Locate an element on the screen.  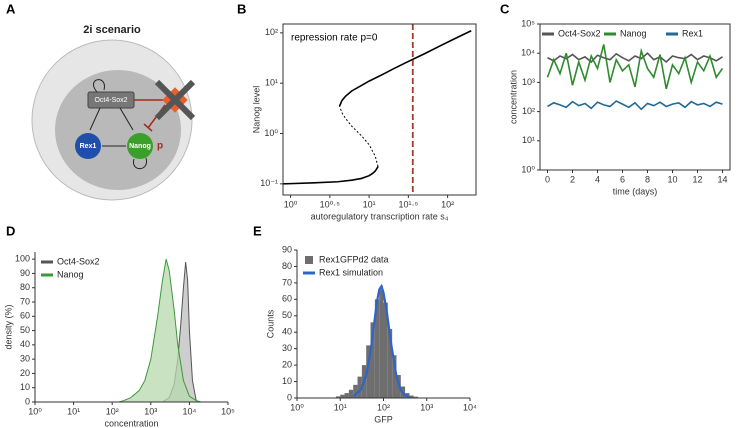
y-tick-label: 50 is located at coordinates (25, 330).